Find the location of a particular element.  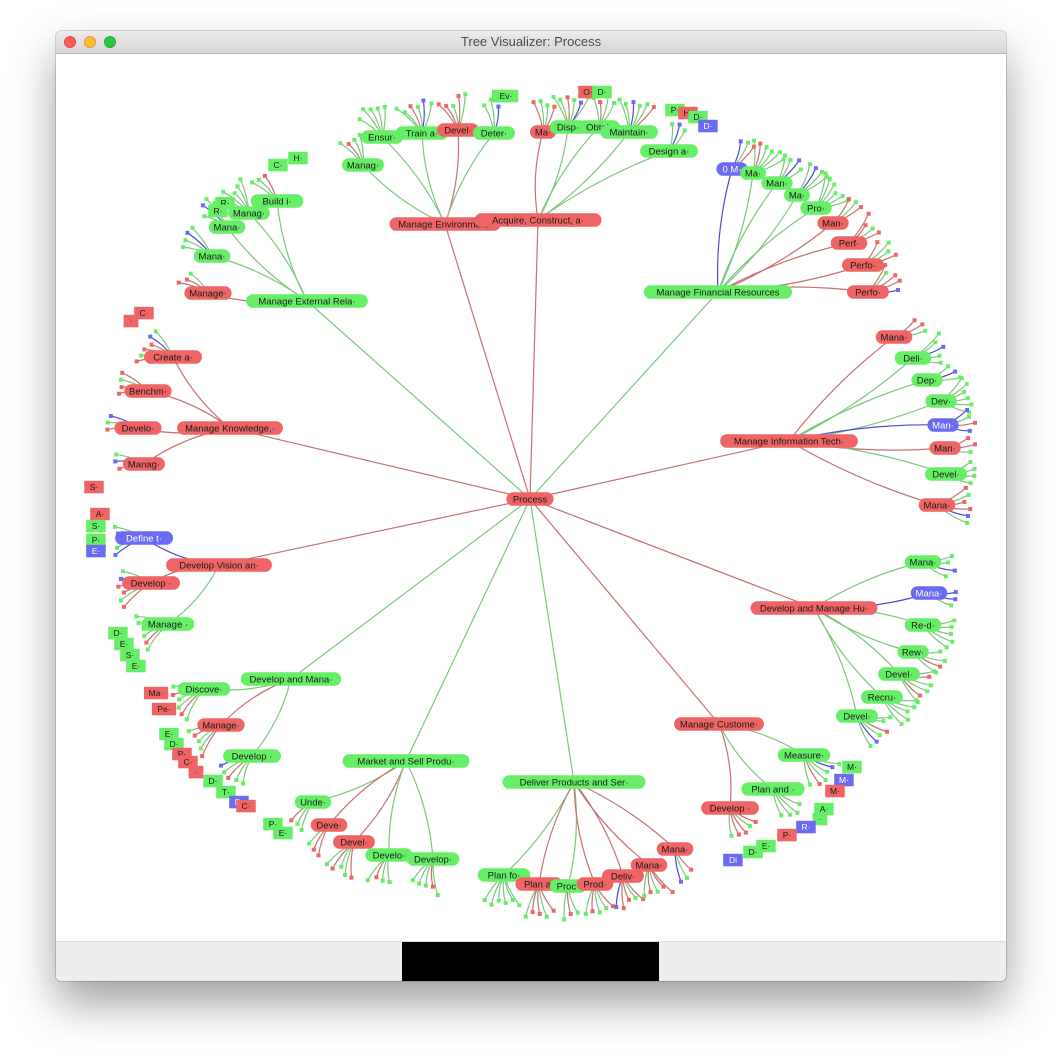

child-node: Plan and · is located at coordinates (773, 789).